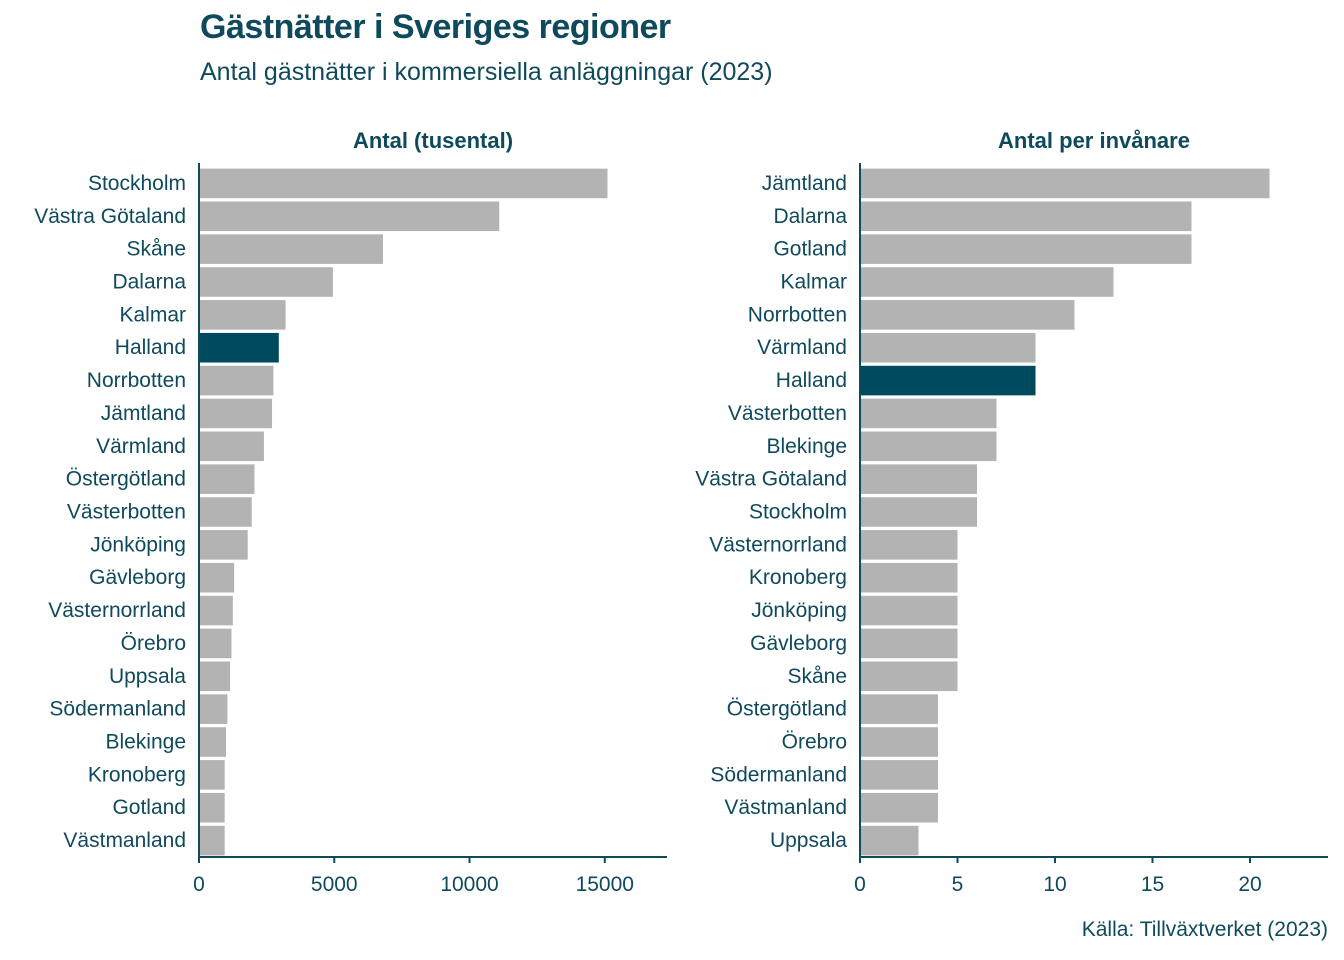 The image size is (1344, 960). What do you see at coordinates (1249, 884) in the screenshot?
I see `x-tick-label: 20` at bounding box center [1249, 884].